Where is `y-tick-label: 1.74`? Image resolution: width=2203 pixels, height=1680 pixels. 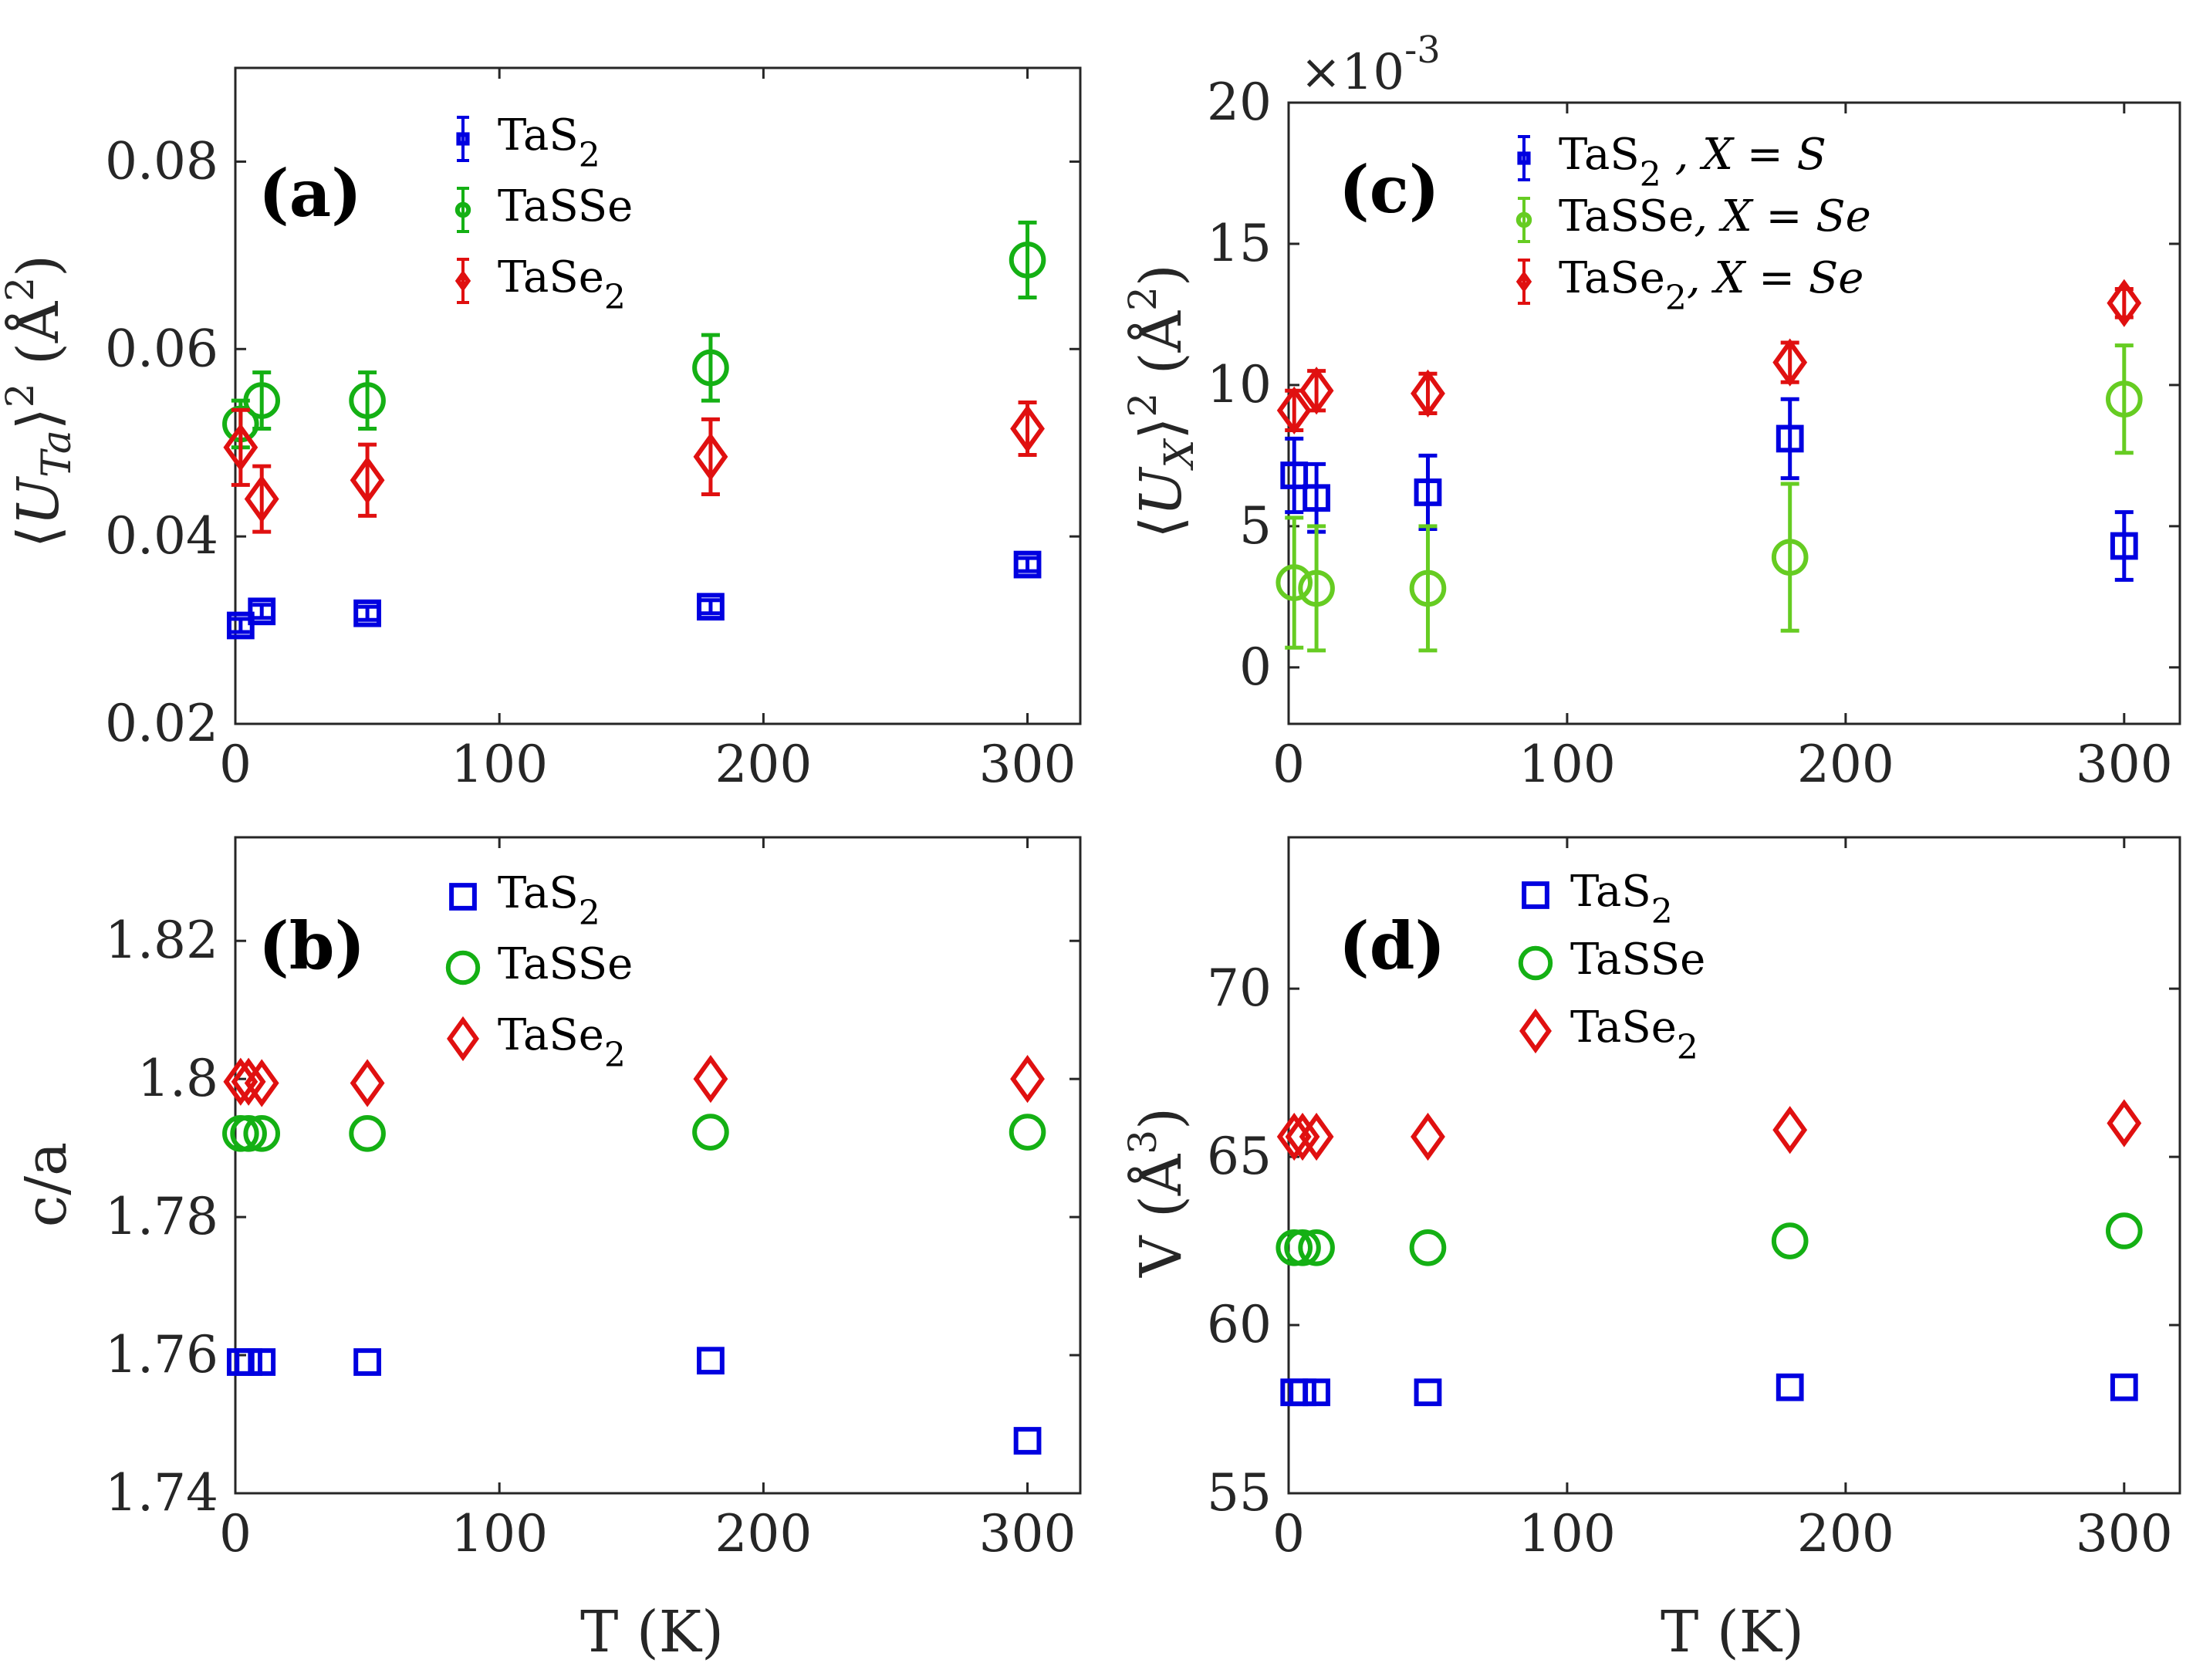 y-tick-label: 1.74 is located at coordinates (161, 1493).